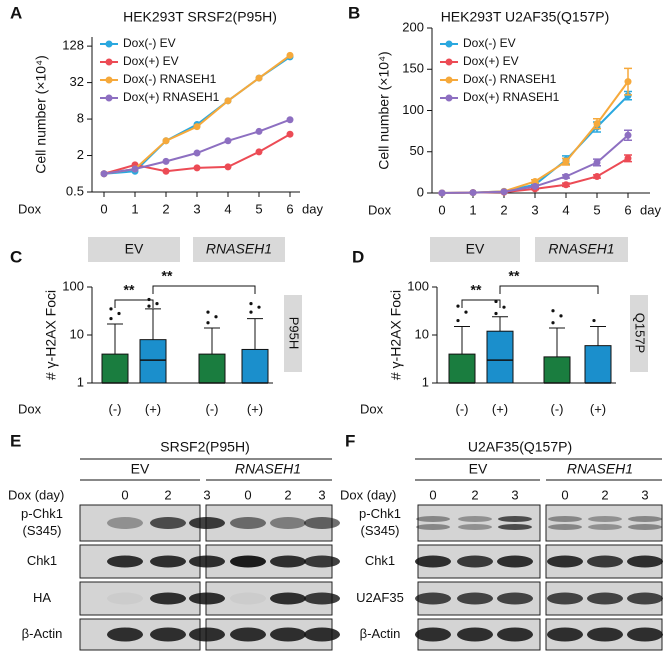  Describe the element at coordinates (16, 256) in the screenshot. I see `panel-label: C` at that location.